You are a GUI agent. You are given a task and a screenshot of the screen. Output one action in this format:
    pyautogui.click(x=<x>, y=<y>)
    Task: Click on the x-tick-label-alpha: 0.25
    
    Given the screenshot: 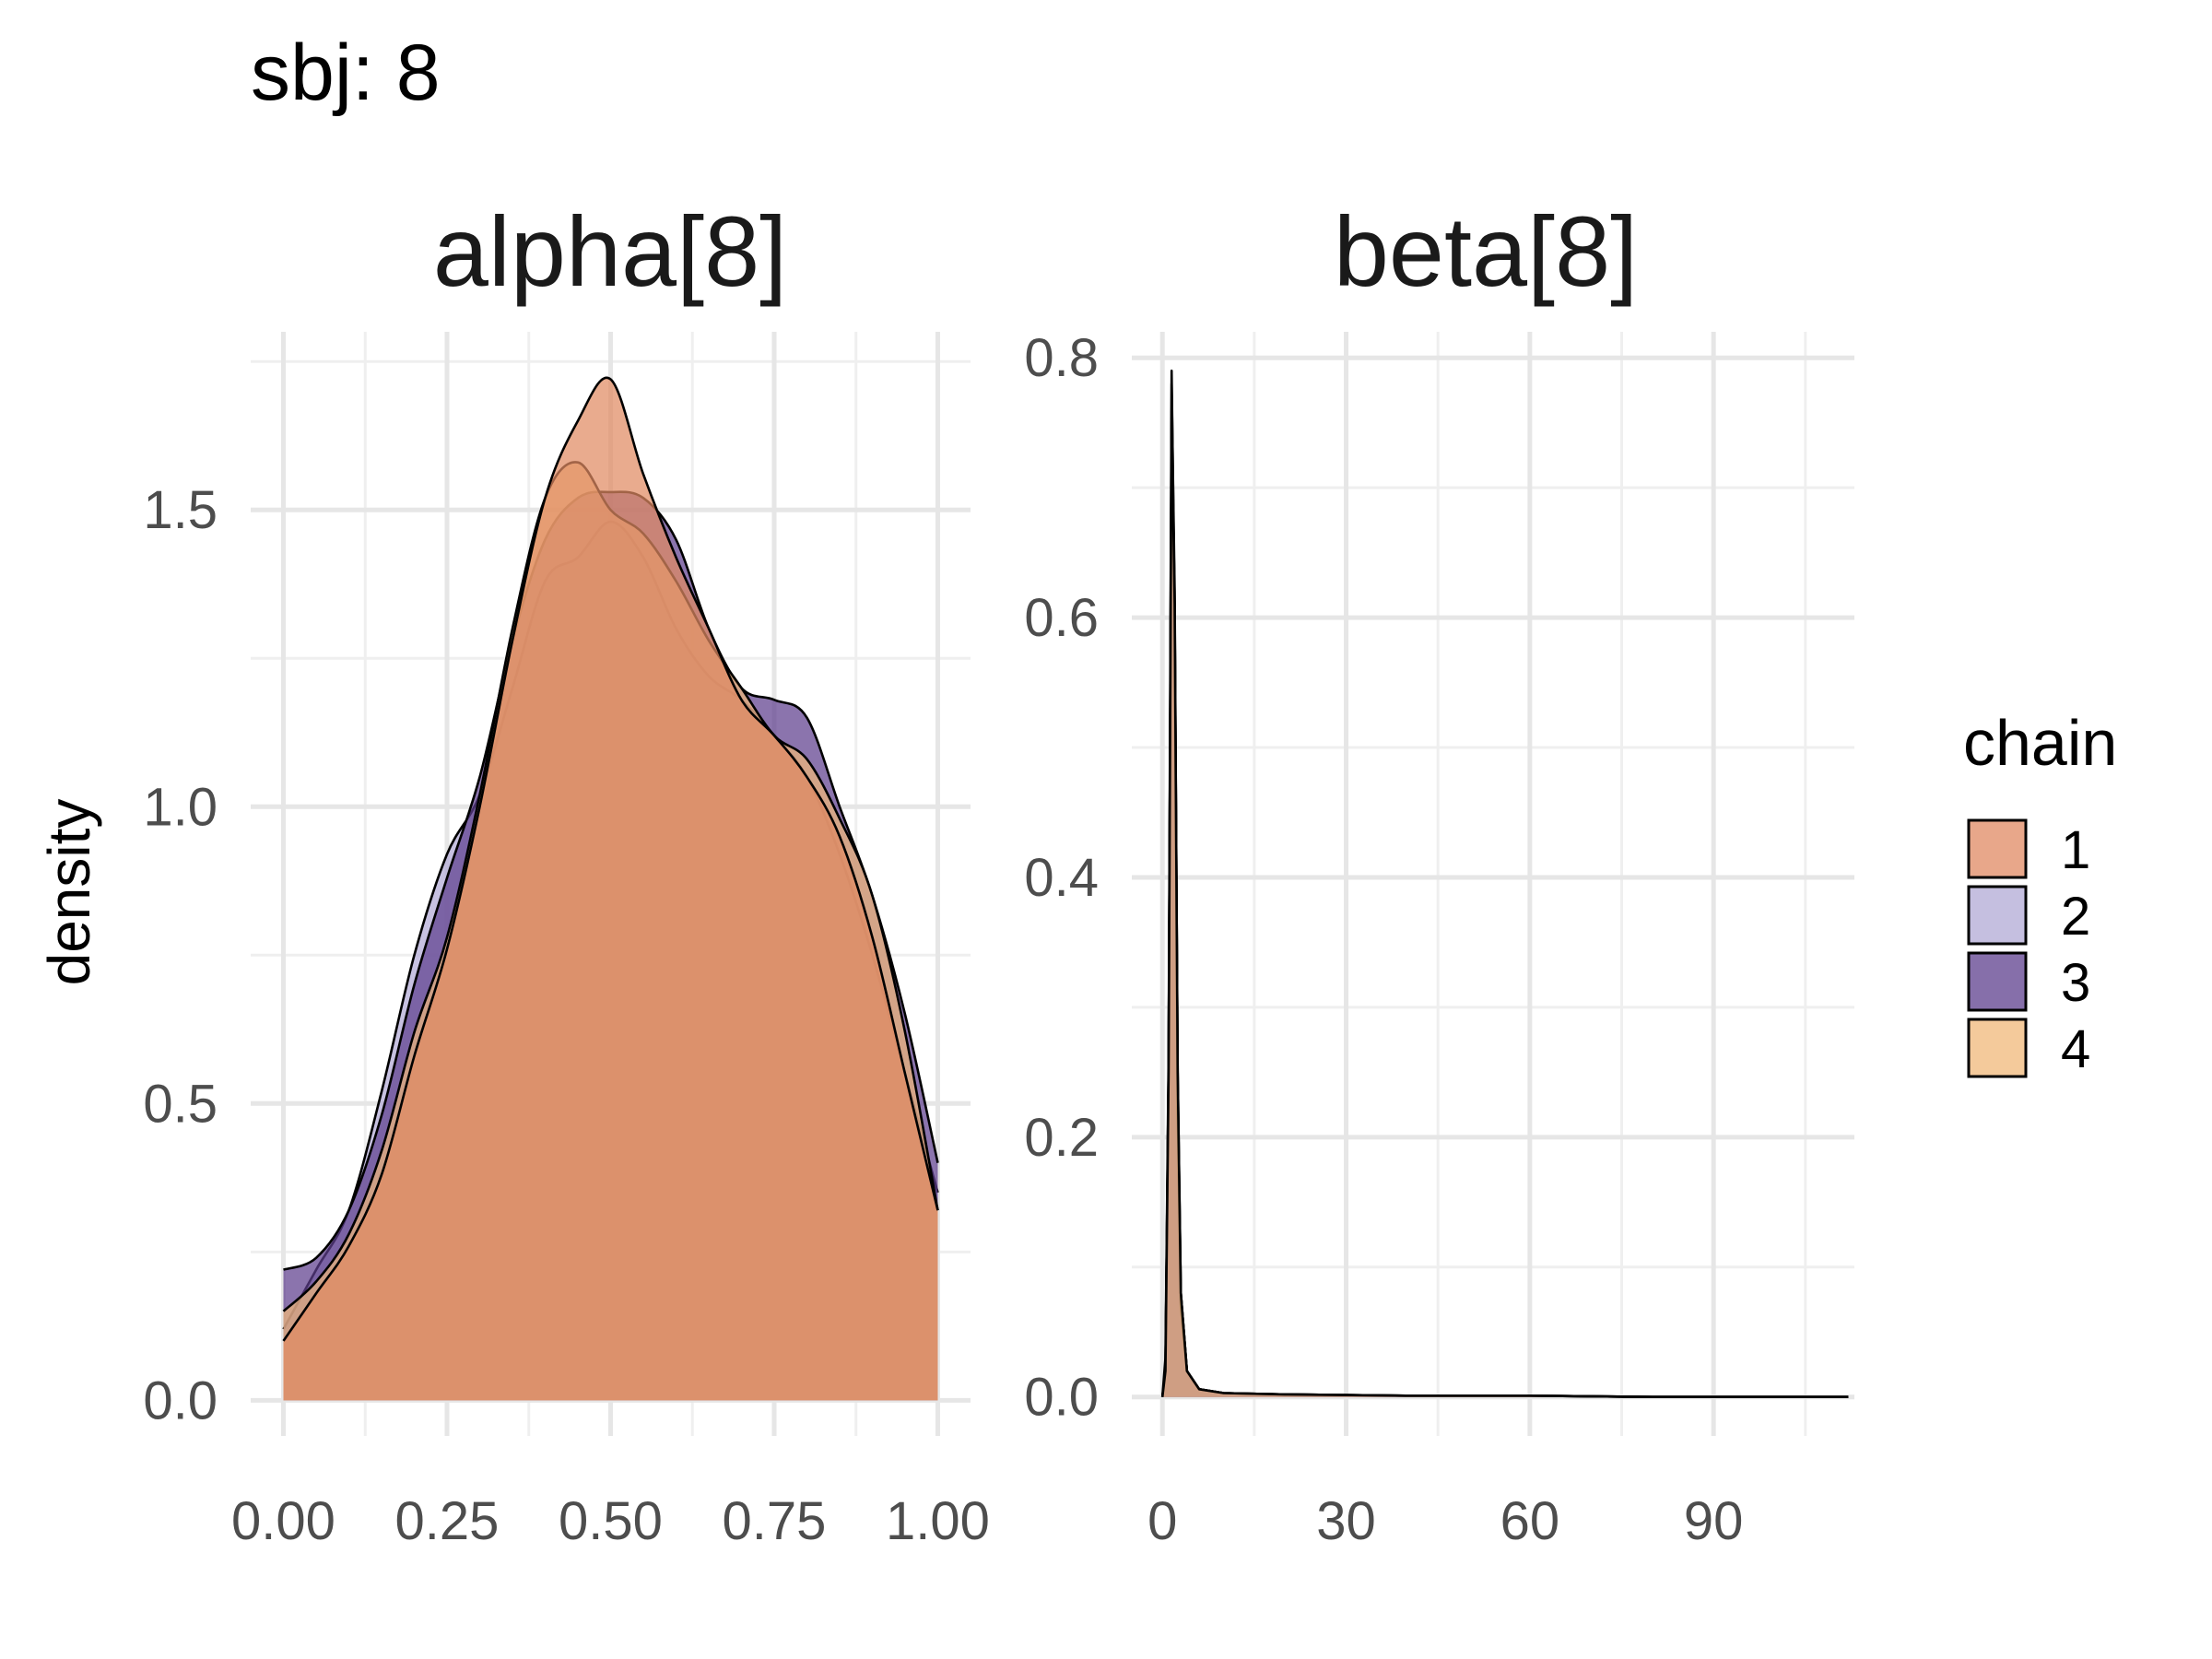 What is the action you would take?
    pyautogui.click(x=447, y=1521)
    